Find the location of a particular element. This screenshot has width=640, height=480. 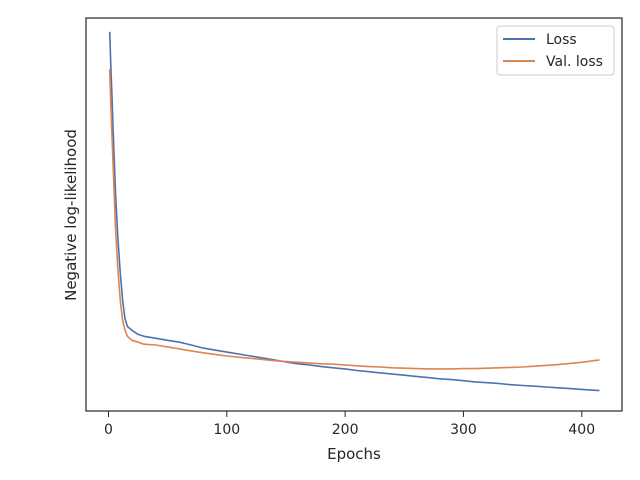

x-tick-label: 400 is located at coordinates (581, 430).